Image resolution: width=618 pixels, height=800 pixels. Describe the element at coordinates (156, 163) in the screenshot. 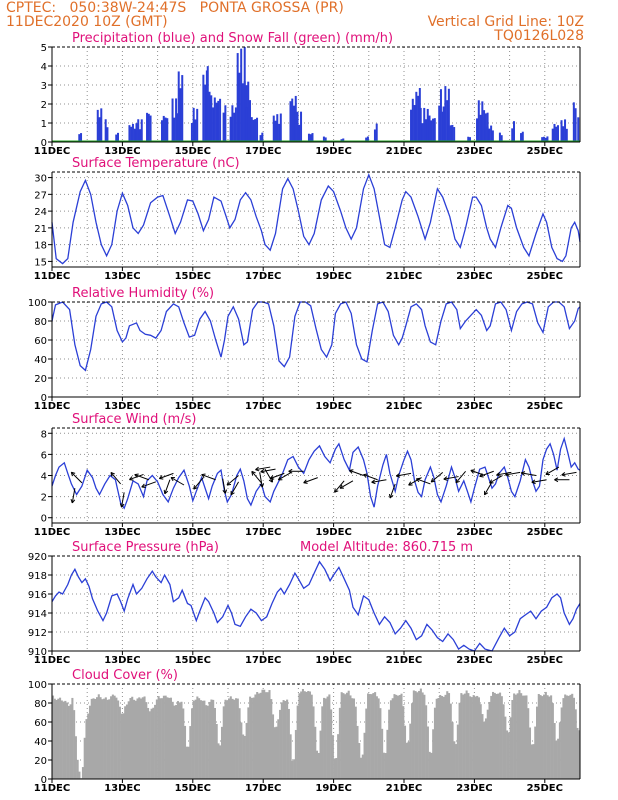

I see `panel-title: Surface Temperature (nC)` at that location.